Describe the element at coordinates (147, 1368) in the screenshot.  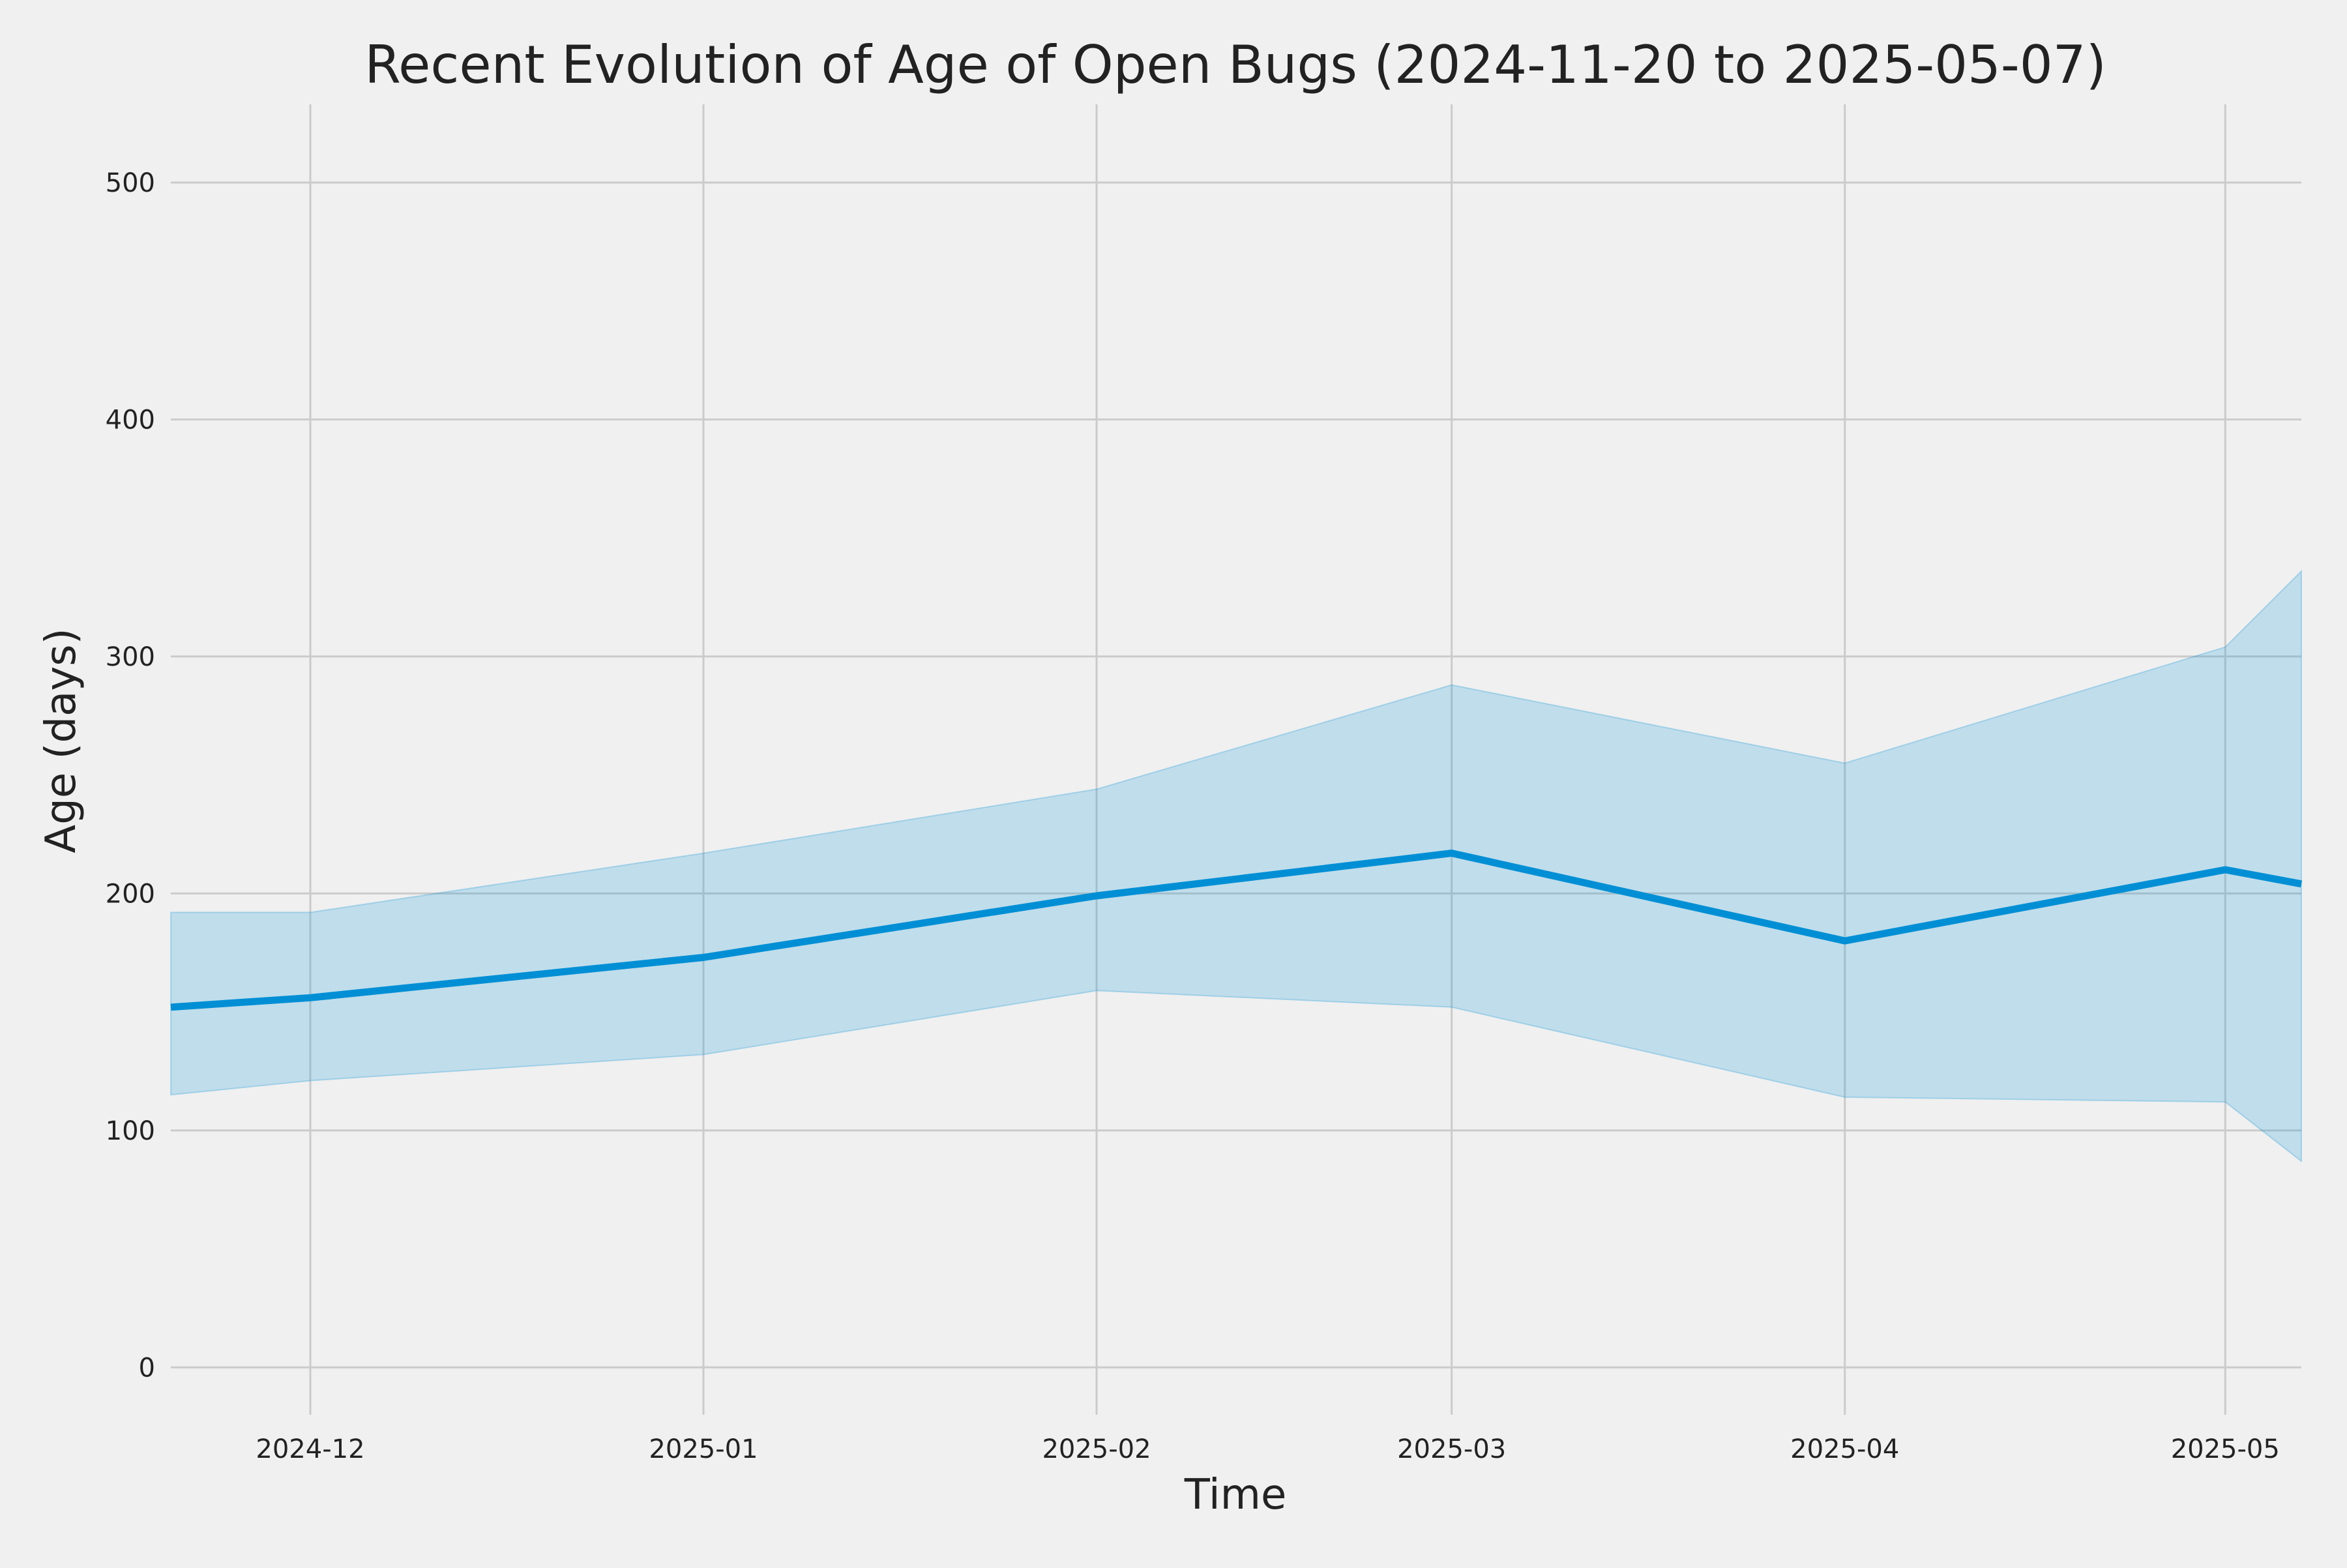
I see `y-tick-label: 0` at that location.